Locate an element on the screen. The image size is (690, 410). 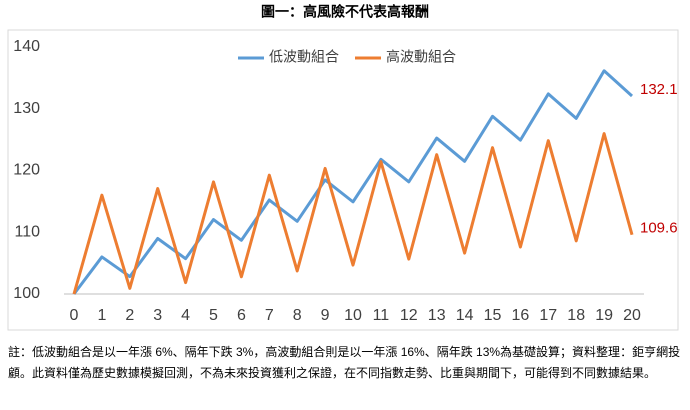
x-tick-label: 12 is located at coordinates (409, 315).